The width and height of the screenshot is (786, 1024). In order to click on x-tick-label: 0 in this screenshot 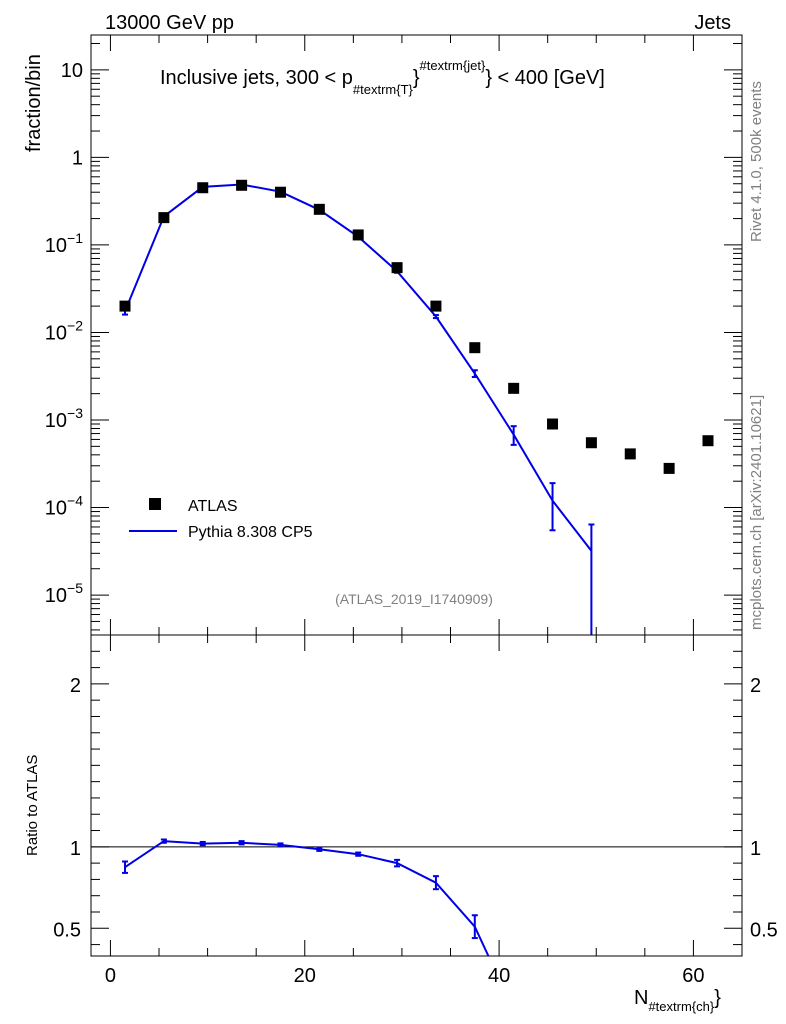, I will do `click(110, 976)`.